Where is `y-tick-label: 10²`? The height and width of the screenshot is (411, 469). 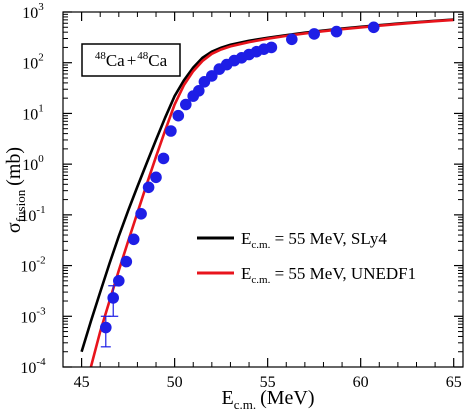
y-tick-label: 10² is located at coordinates (33, 62).